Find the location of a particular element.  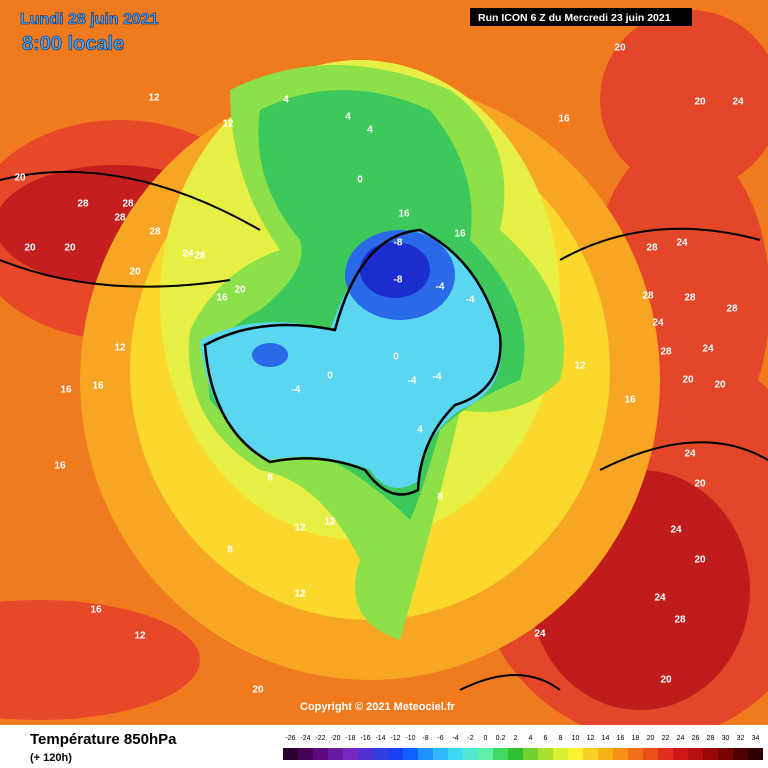

colorbar-label: 18 is located at coordinates (636, 738).